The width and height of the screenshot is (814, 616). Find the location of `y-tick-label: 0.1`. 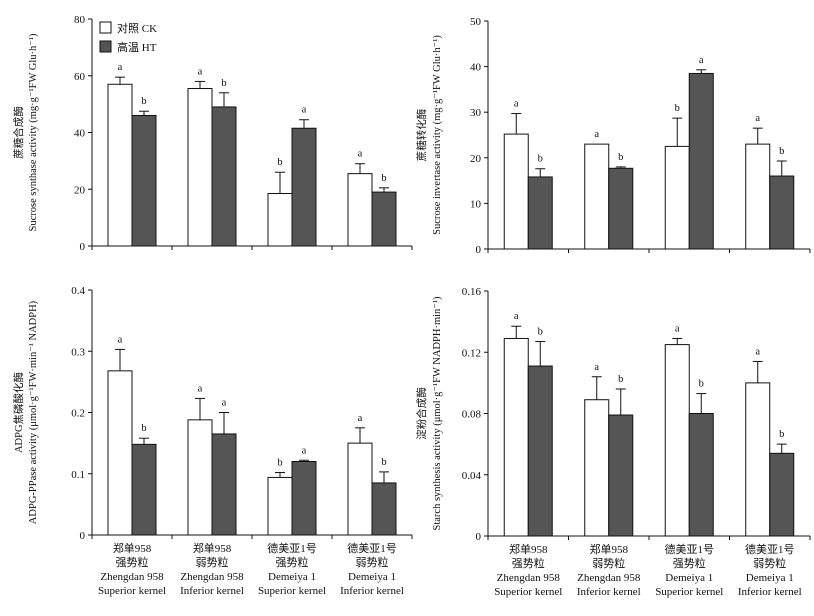

y-tick-label: 0.1 is located at coordinates (78, 475).